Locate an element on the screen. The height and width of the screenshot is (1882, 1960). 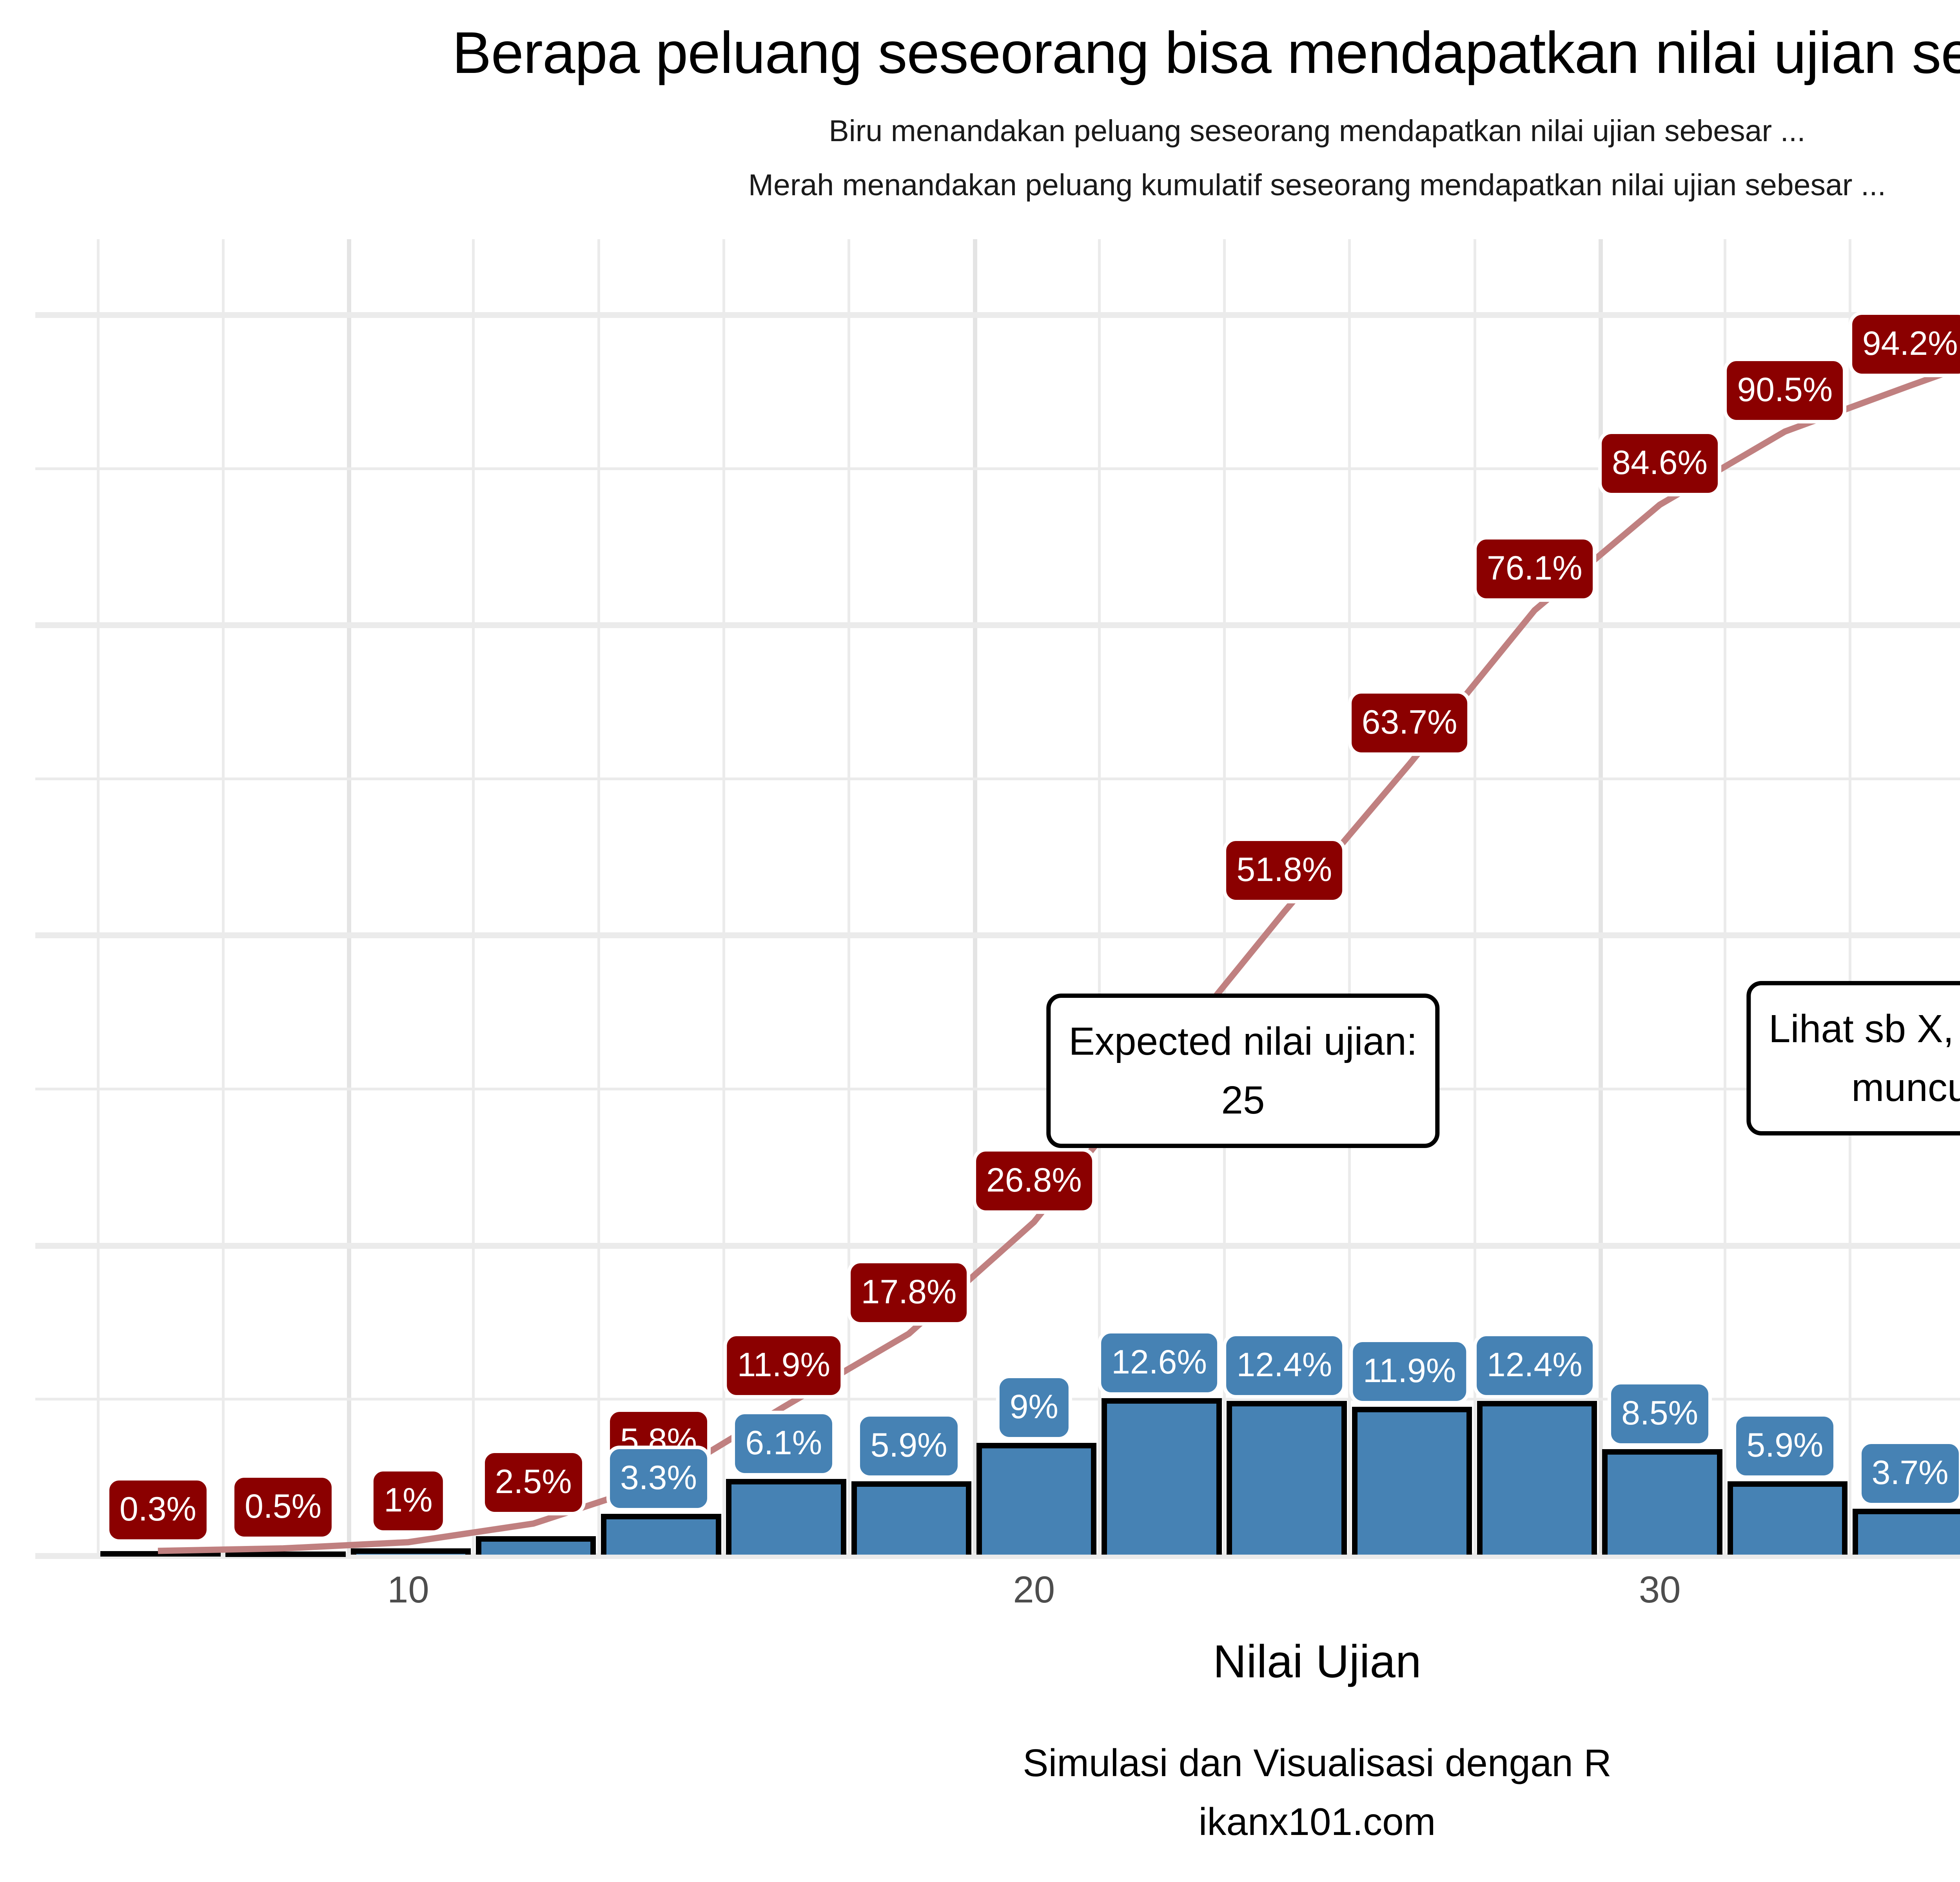
x-axis-tick: 20 is located at coordinates (1034, 1590).